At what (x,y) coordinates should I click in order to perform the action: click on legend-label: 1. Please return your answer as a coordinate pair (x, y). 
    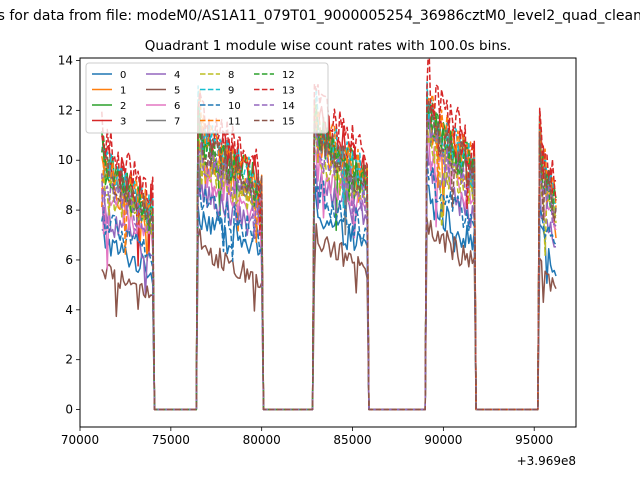
    Looking at the image, I should click on (123, 91).